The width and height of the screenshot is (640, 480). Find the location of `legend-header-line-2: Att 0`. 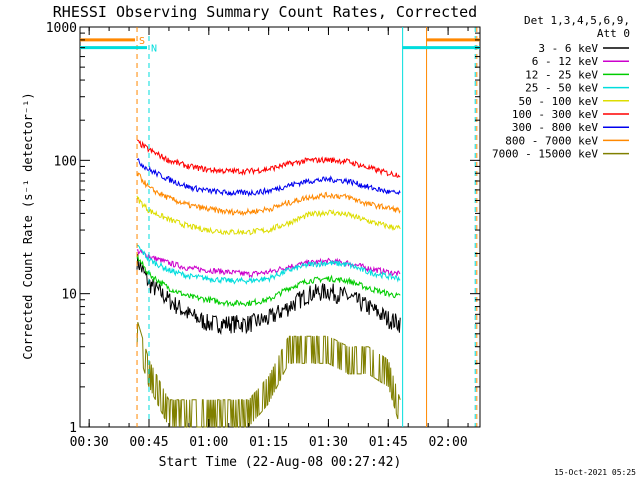

legend-header-line-2: Att 0 is located at coordinates (613, 33).